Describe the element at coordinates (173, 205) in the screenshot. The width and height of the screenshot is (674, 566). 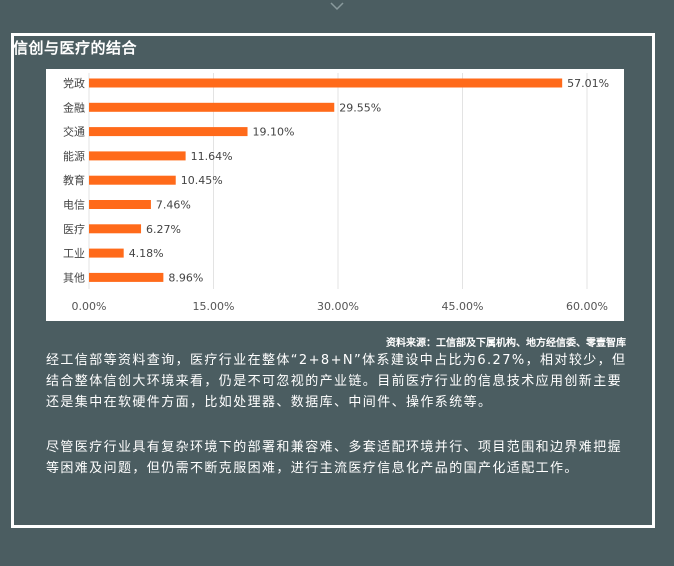
I see `value-label: 7.46%` at that location.